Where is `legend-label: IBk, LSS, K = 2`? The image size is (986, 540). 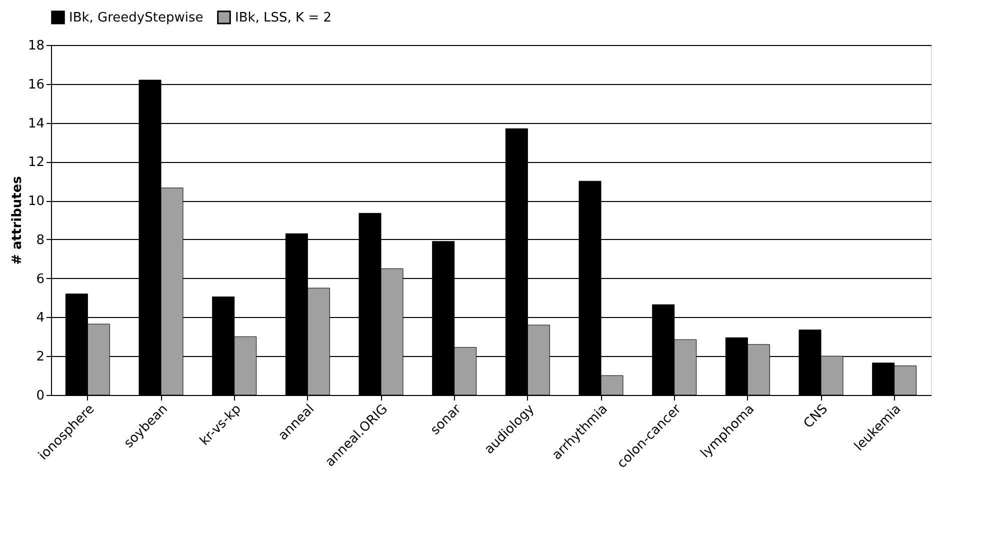
legend-label: IBk, LSS, K = 2 is located at coordinates (283, 18).